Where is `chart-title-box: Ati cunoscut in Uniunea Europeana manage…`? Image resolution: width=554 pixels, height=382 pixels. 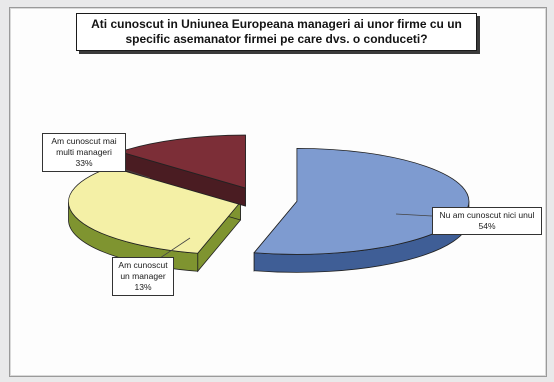
chart-title-box: Ati cunoscut in Uniunea Europeana manage… is located at coordinates (276, 32).